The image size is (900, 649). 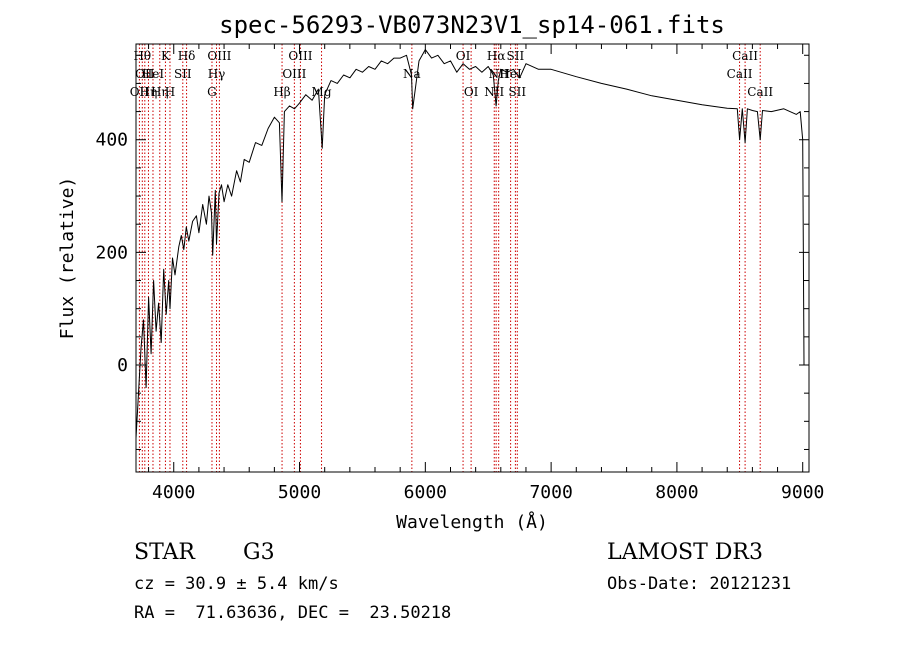 I want to click on line-label: Hα, so click(x=496, y=56).